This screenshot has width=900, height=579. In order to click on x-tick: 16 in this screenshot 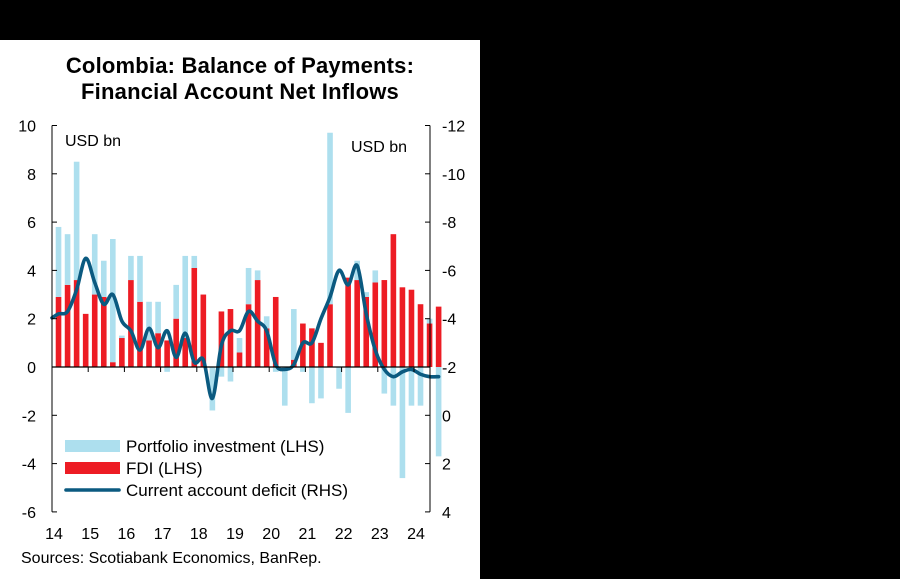, I will do `click(127, 534)`.